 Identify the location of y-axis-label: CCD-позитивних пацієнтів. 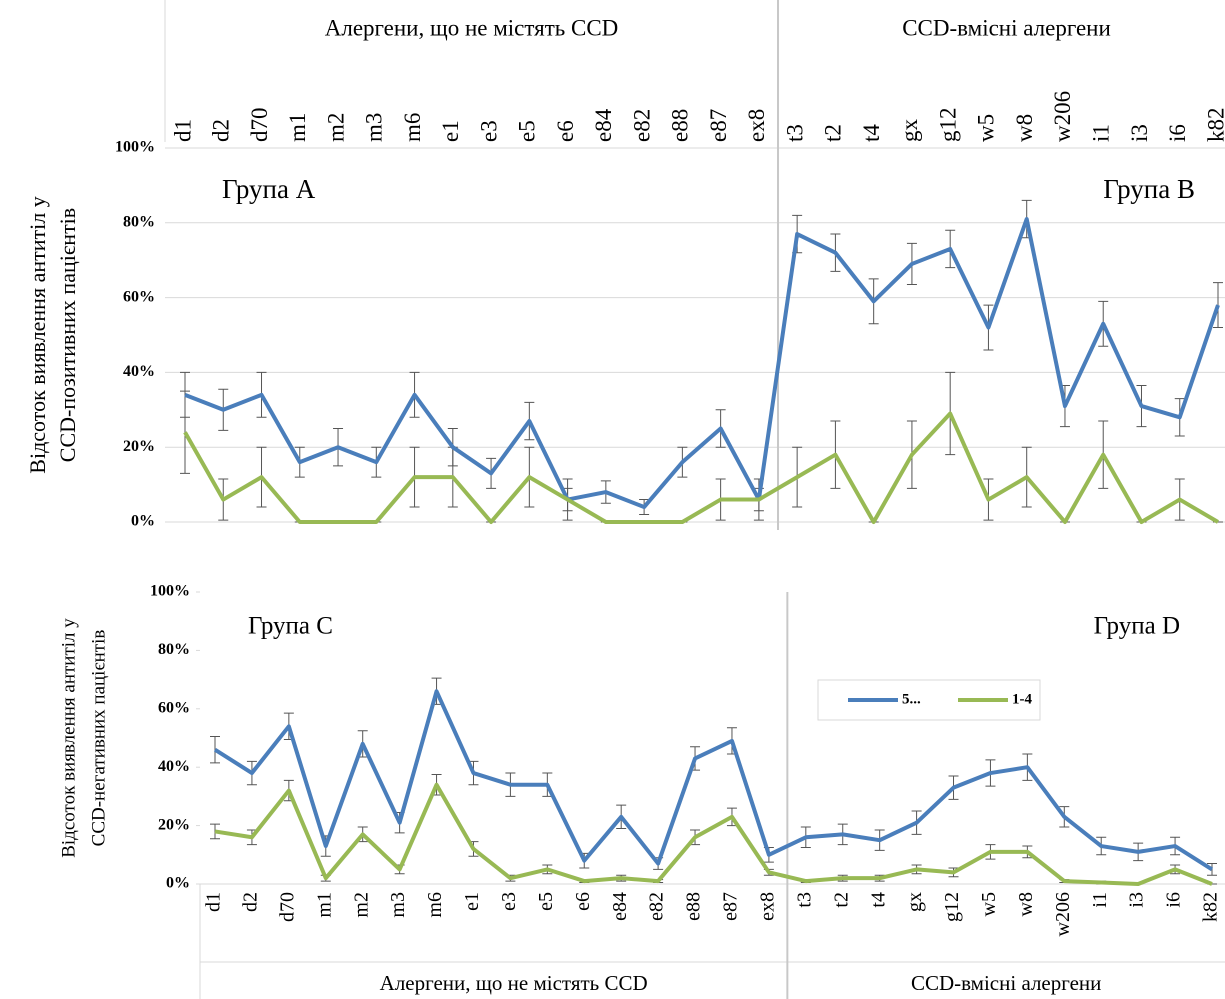
(67, 335).